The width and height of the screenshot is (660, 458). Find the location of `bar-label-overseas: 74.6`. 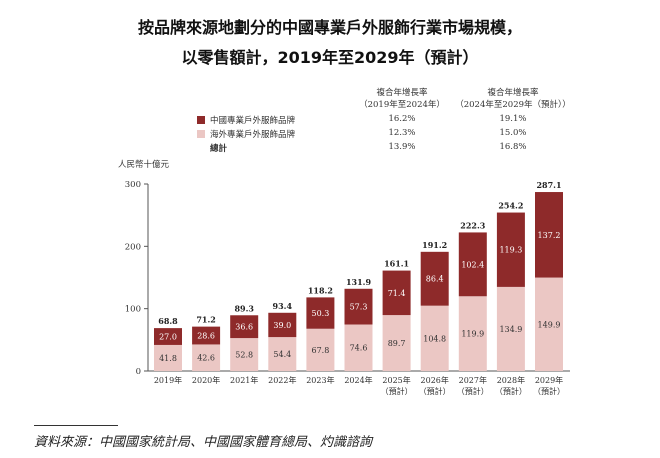

bar-label-overseas: 74.6 is located at coordinates (359, 348).